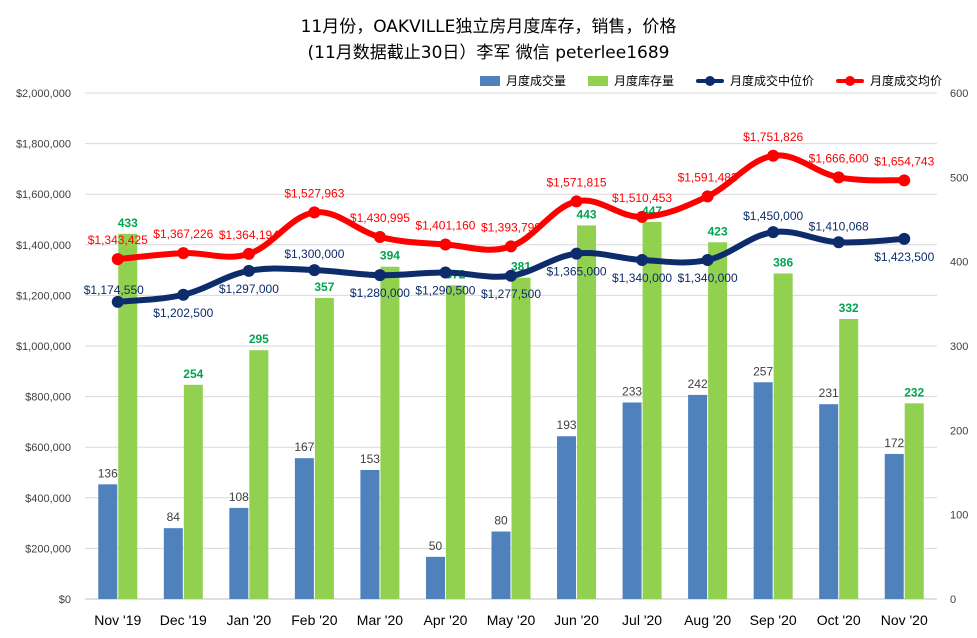  What do you see at coordinates (632, 392) in the screenshot?
I see `bar-volume-label: 233` at bounding box center [632, 392].